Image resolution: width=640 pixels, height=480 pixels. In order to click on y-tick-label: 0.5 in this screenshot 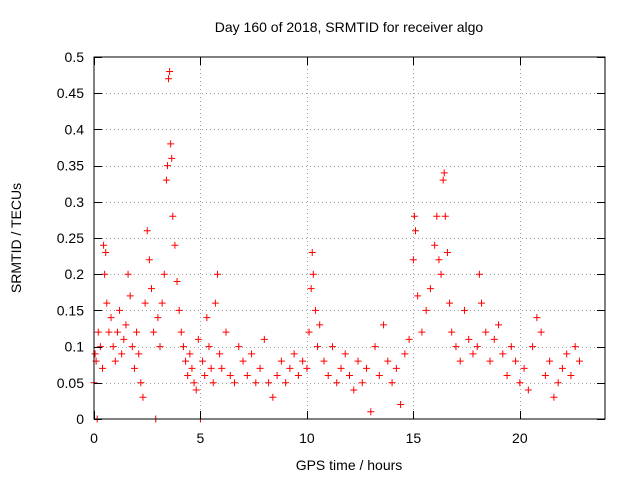, I will do `click(75, 57)`.